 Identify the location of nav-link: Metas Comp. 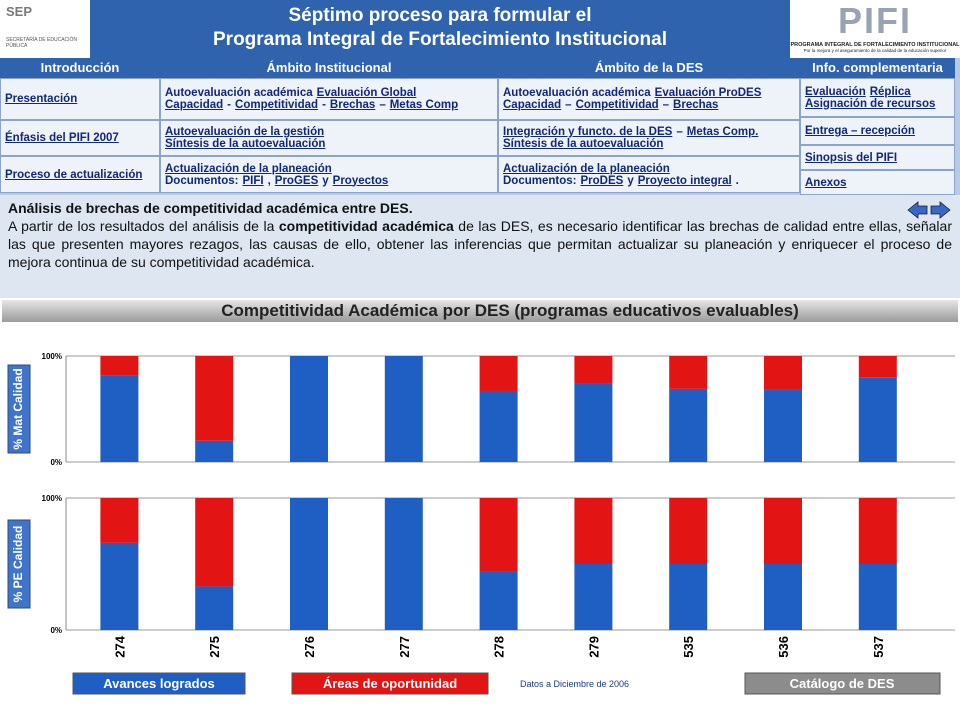
(424, 105).